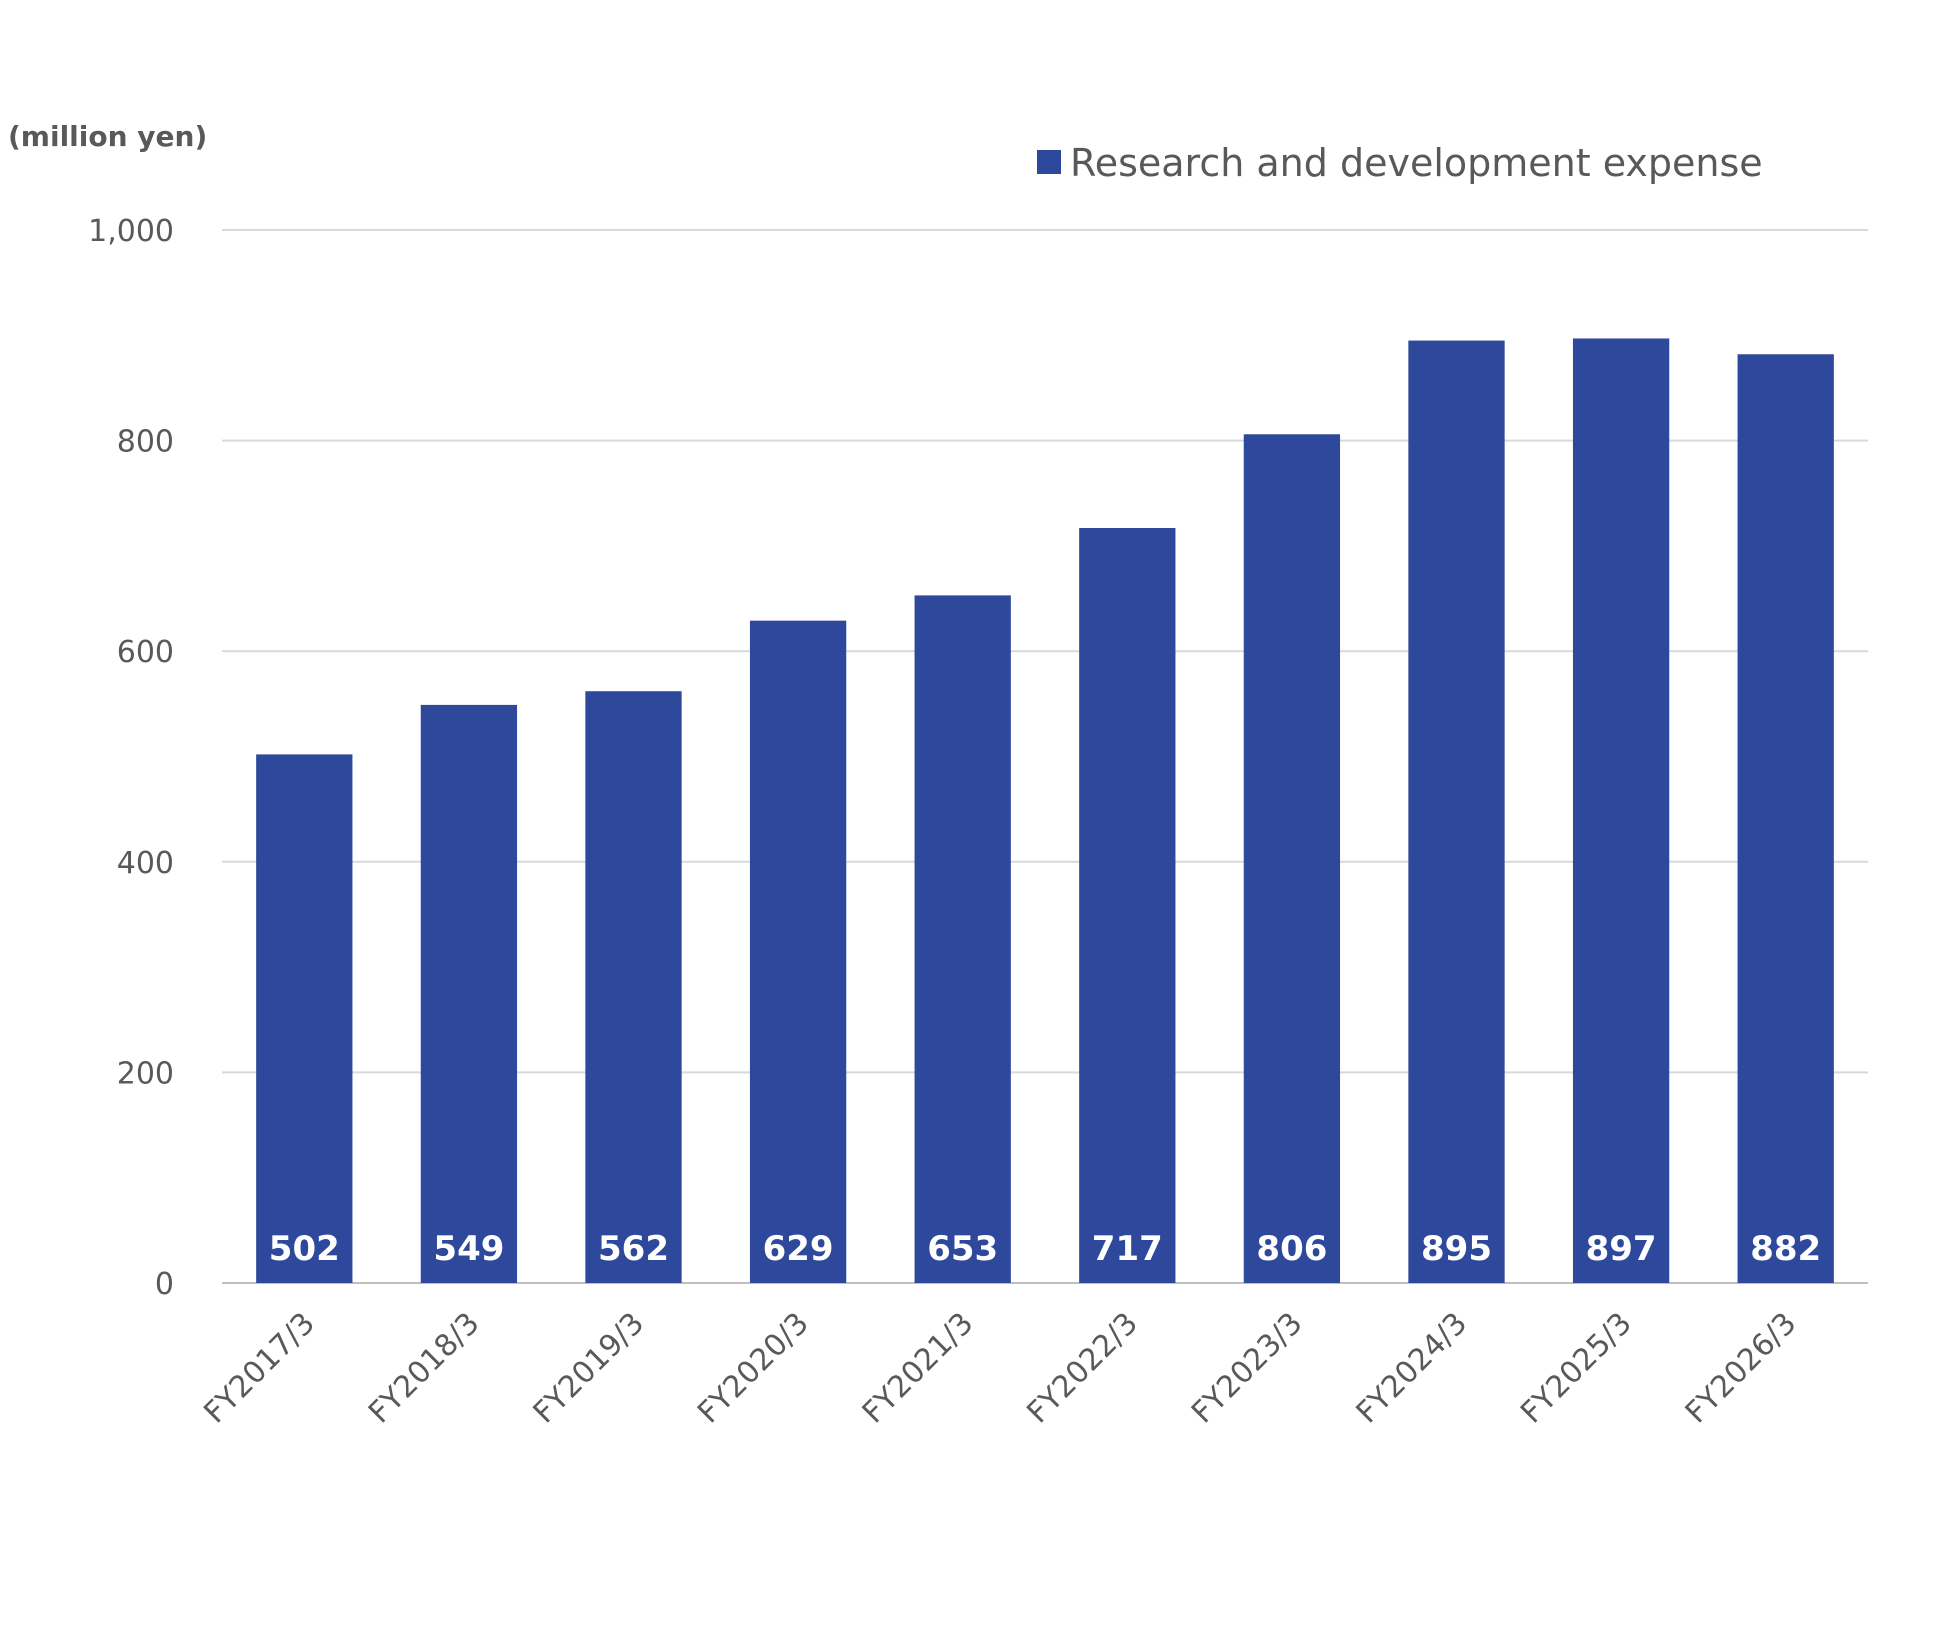 The width and height of the screenshot is (1959, 1642). What do you see at coordinates (962, 1249) in the screenshot?
I see `data-label: 653` at bounding box center [962, 1249].